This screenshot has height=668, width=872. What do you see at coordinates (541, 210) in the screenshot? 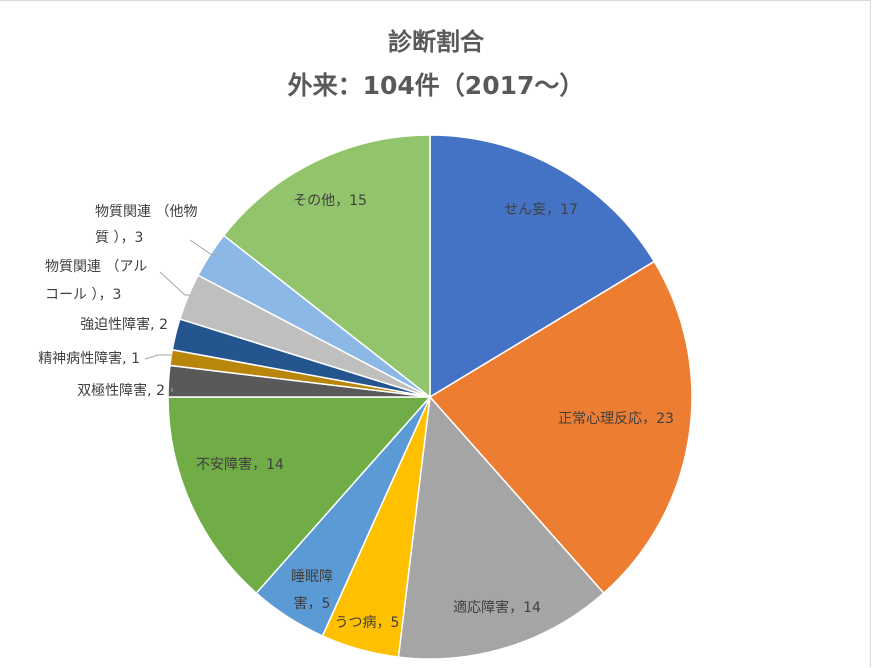
I see `data-label-1: せん妄，17` at bounding box center [541, 210].